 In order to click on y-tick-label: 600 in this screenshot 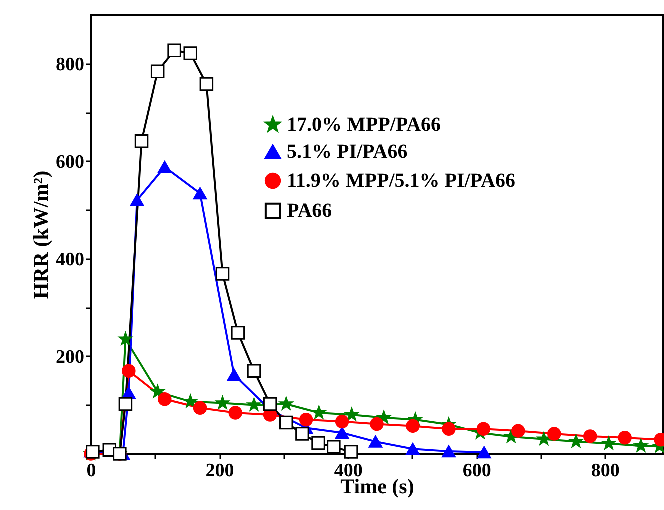, I will do `click(70, 162)`.